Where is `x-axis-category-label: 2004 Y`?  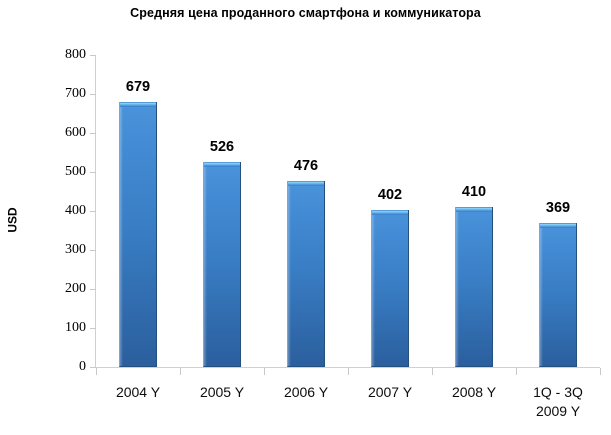 x-axis-category-label: 2004 Y is located at coordinates (138, 392).